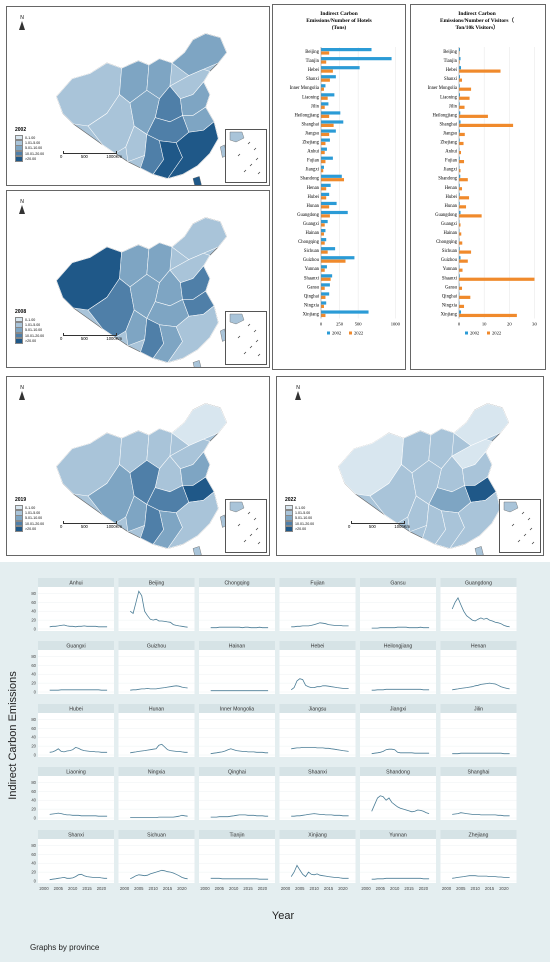 This screenshot has height=967, width=550. What do you see at coordinates (205, 888) in the screenshot?
I see `facet-x-tick-label: 2000` at bounding box center [205, 888].